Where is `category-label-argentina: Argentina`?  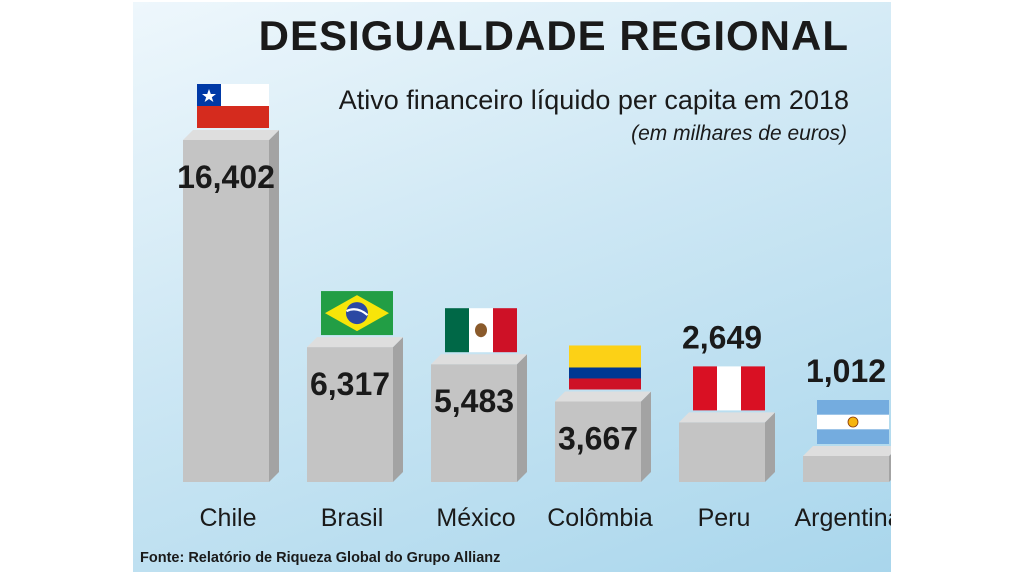 category-label-argentina: Argentina is located at coordinates (842, 518).